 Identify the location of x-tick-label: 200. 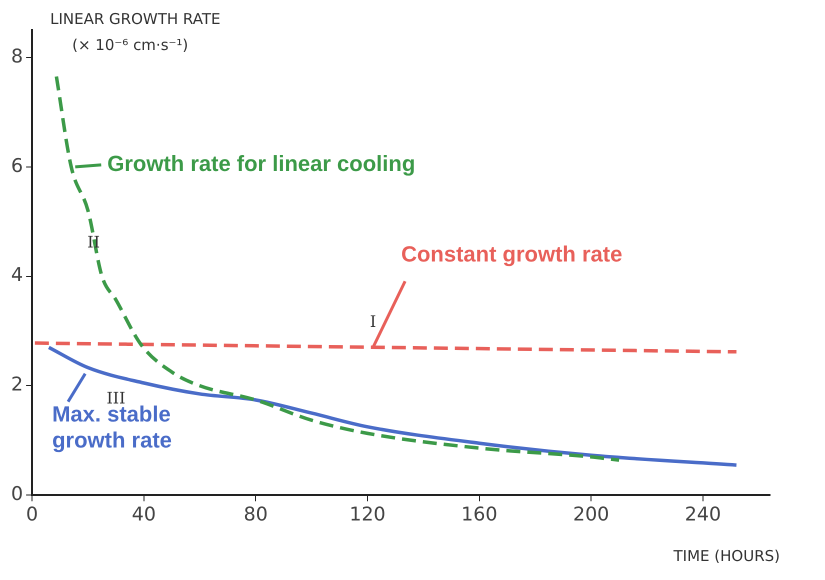
(591, 515).